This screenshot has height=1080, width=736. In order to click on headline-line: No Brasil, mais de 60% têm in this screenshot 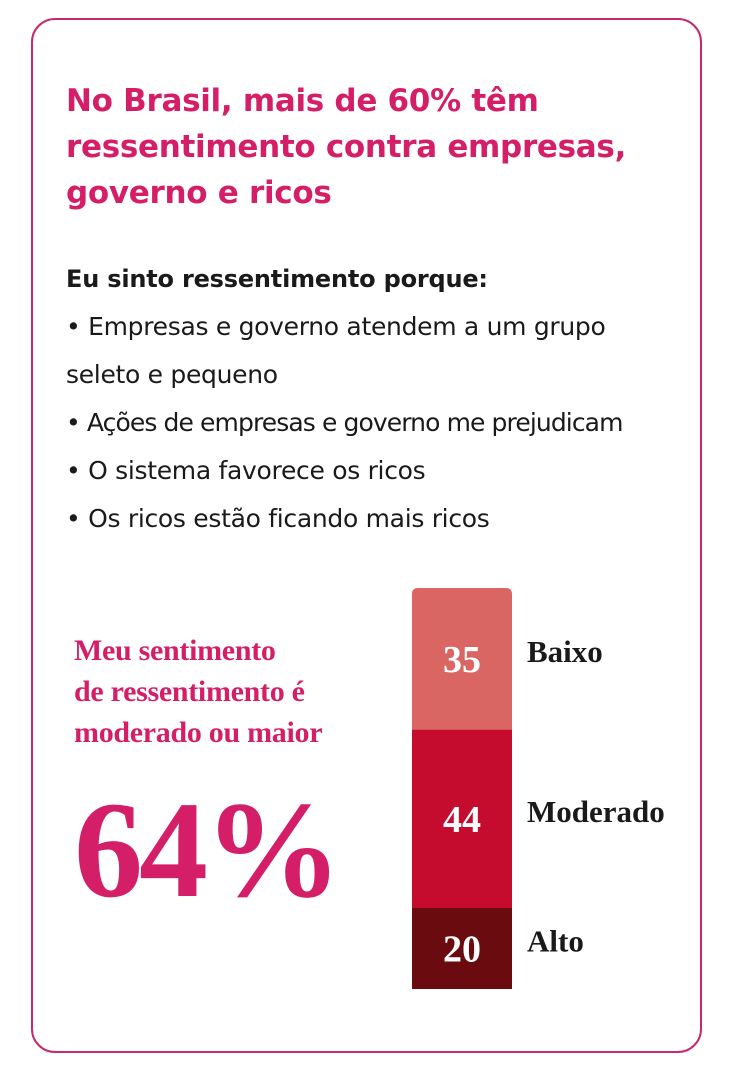, I will do `click(302, 101)`.